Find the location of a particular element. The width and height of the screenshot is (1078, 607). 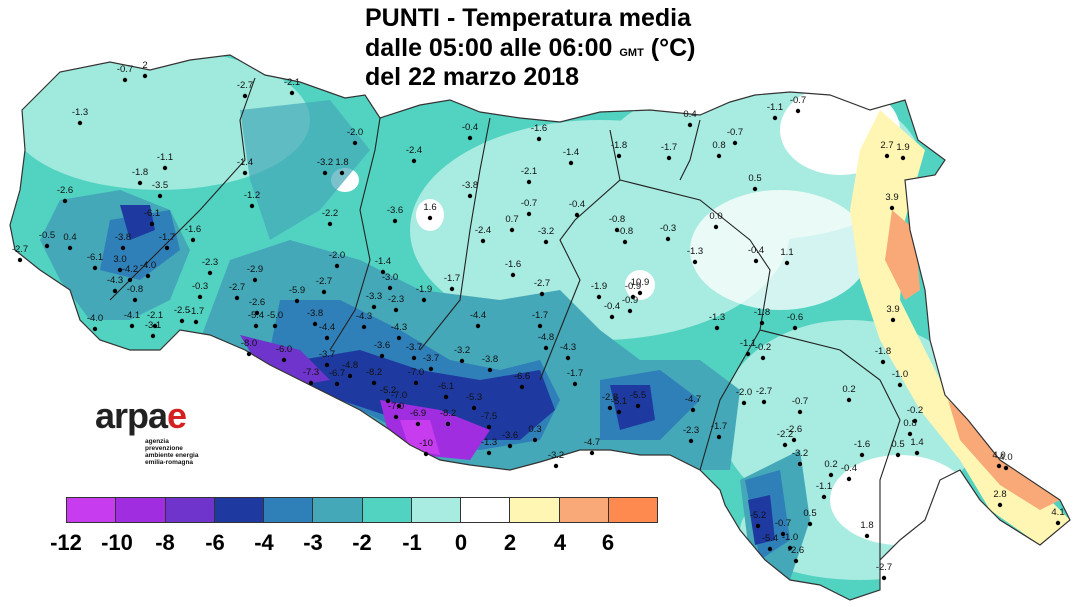

station-label: 1.8 is located at coordinates (866, 525).